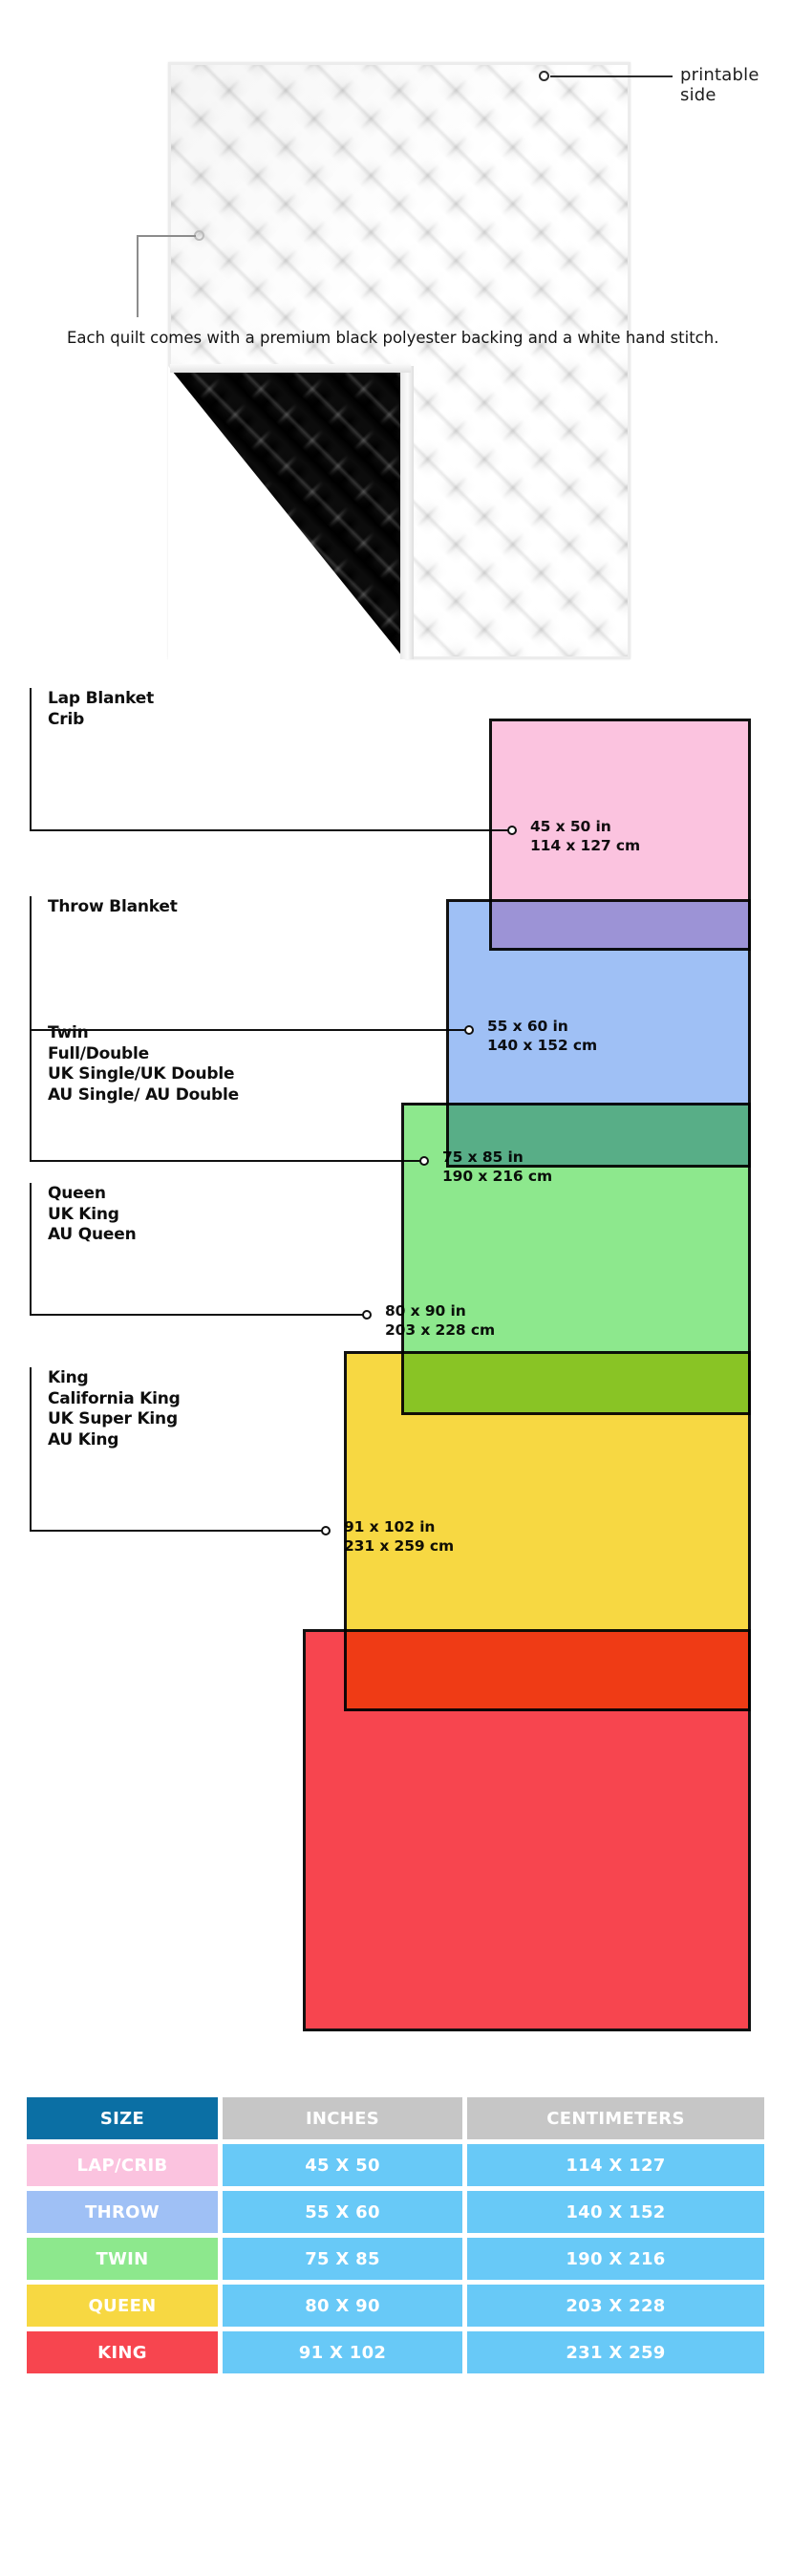 The width and height of the screenshot is (791, 2576). Describe the element at coordinates (122, 2118) in the screenshot. I see `table-header-size: SIZE` at that location.